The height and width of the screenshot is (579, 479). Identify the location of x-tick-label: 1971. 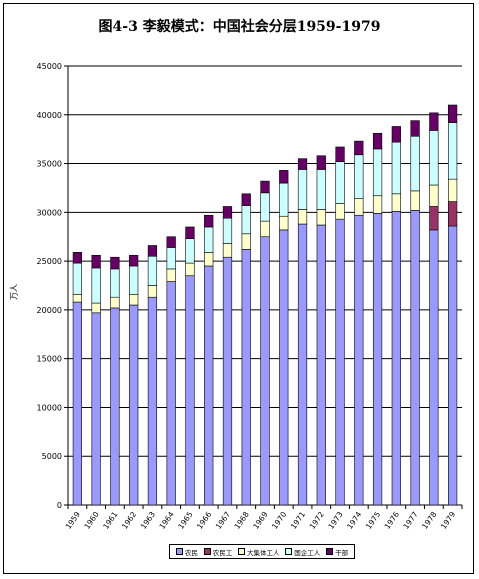
(298, 520).